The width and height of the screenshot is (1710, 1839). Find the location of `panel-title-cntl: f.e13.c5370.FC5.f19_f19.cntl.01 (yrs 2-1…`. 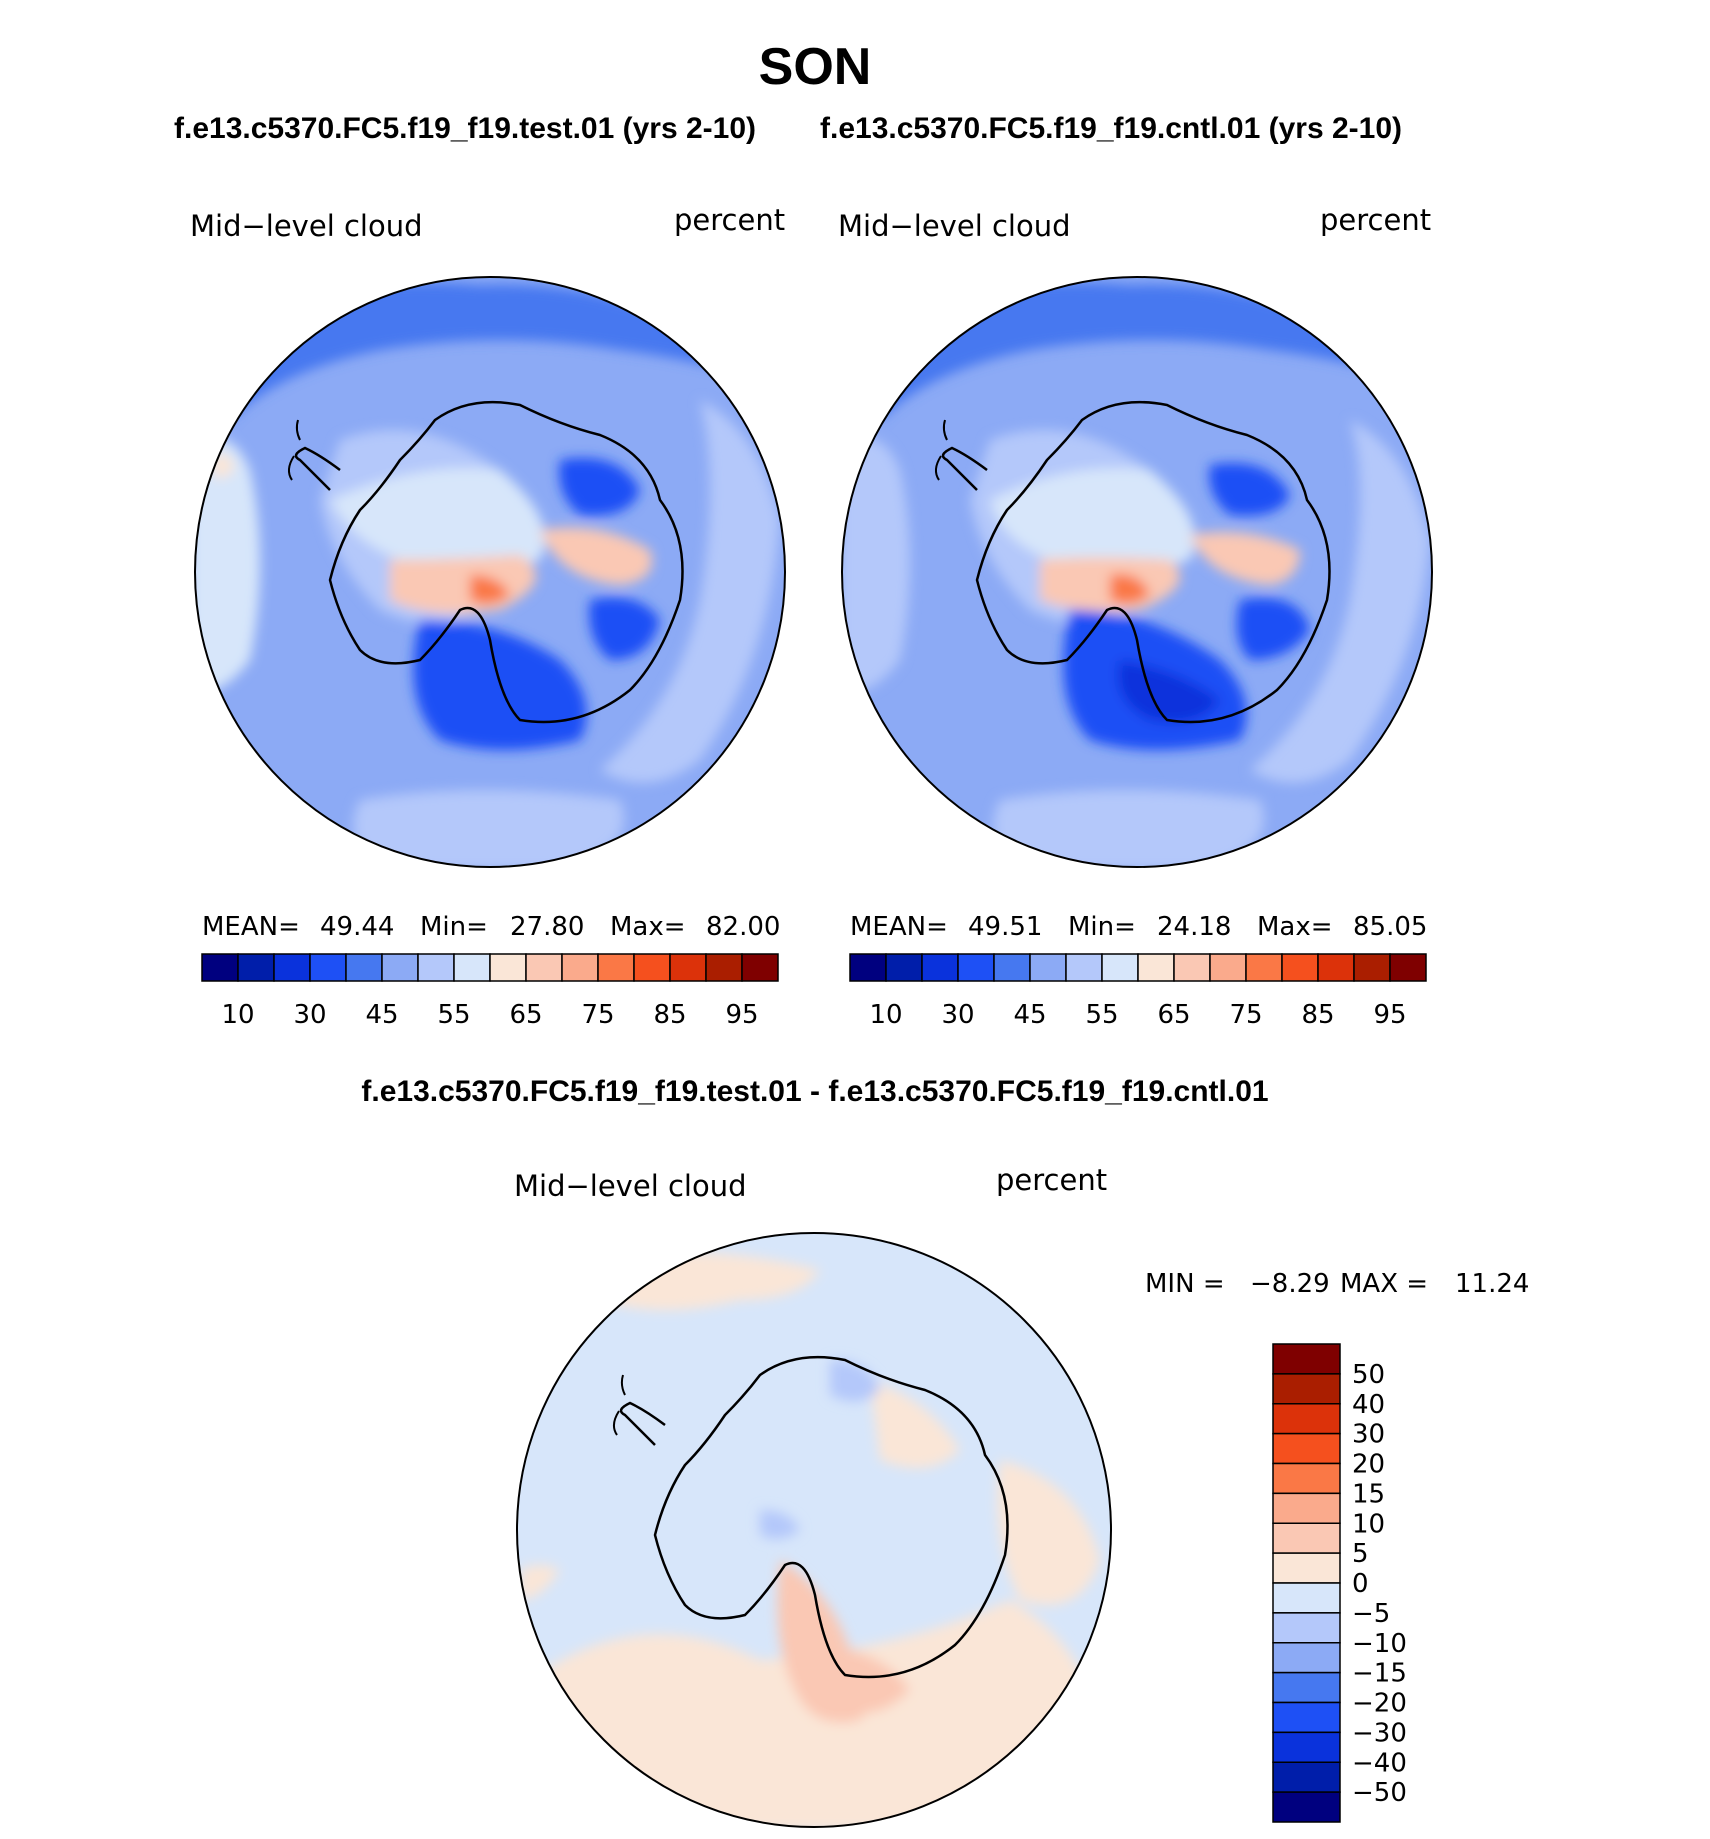

panel-title-cntl: f.e13.c5370.FC5.f19_f19.cntl.01 (yrs 2-1… is located at coordinates (1111, 128).